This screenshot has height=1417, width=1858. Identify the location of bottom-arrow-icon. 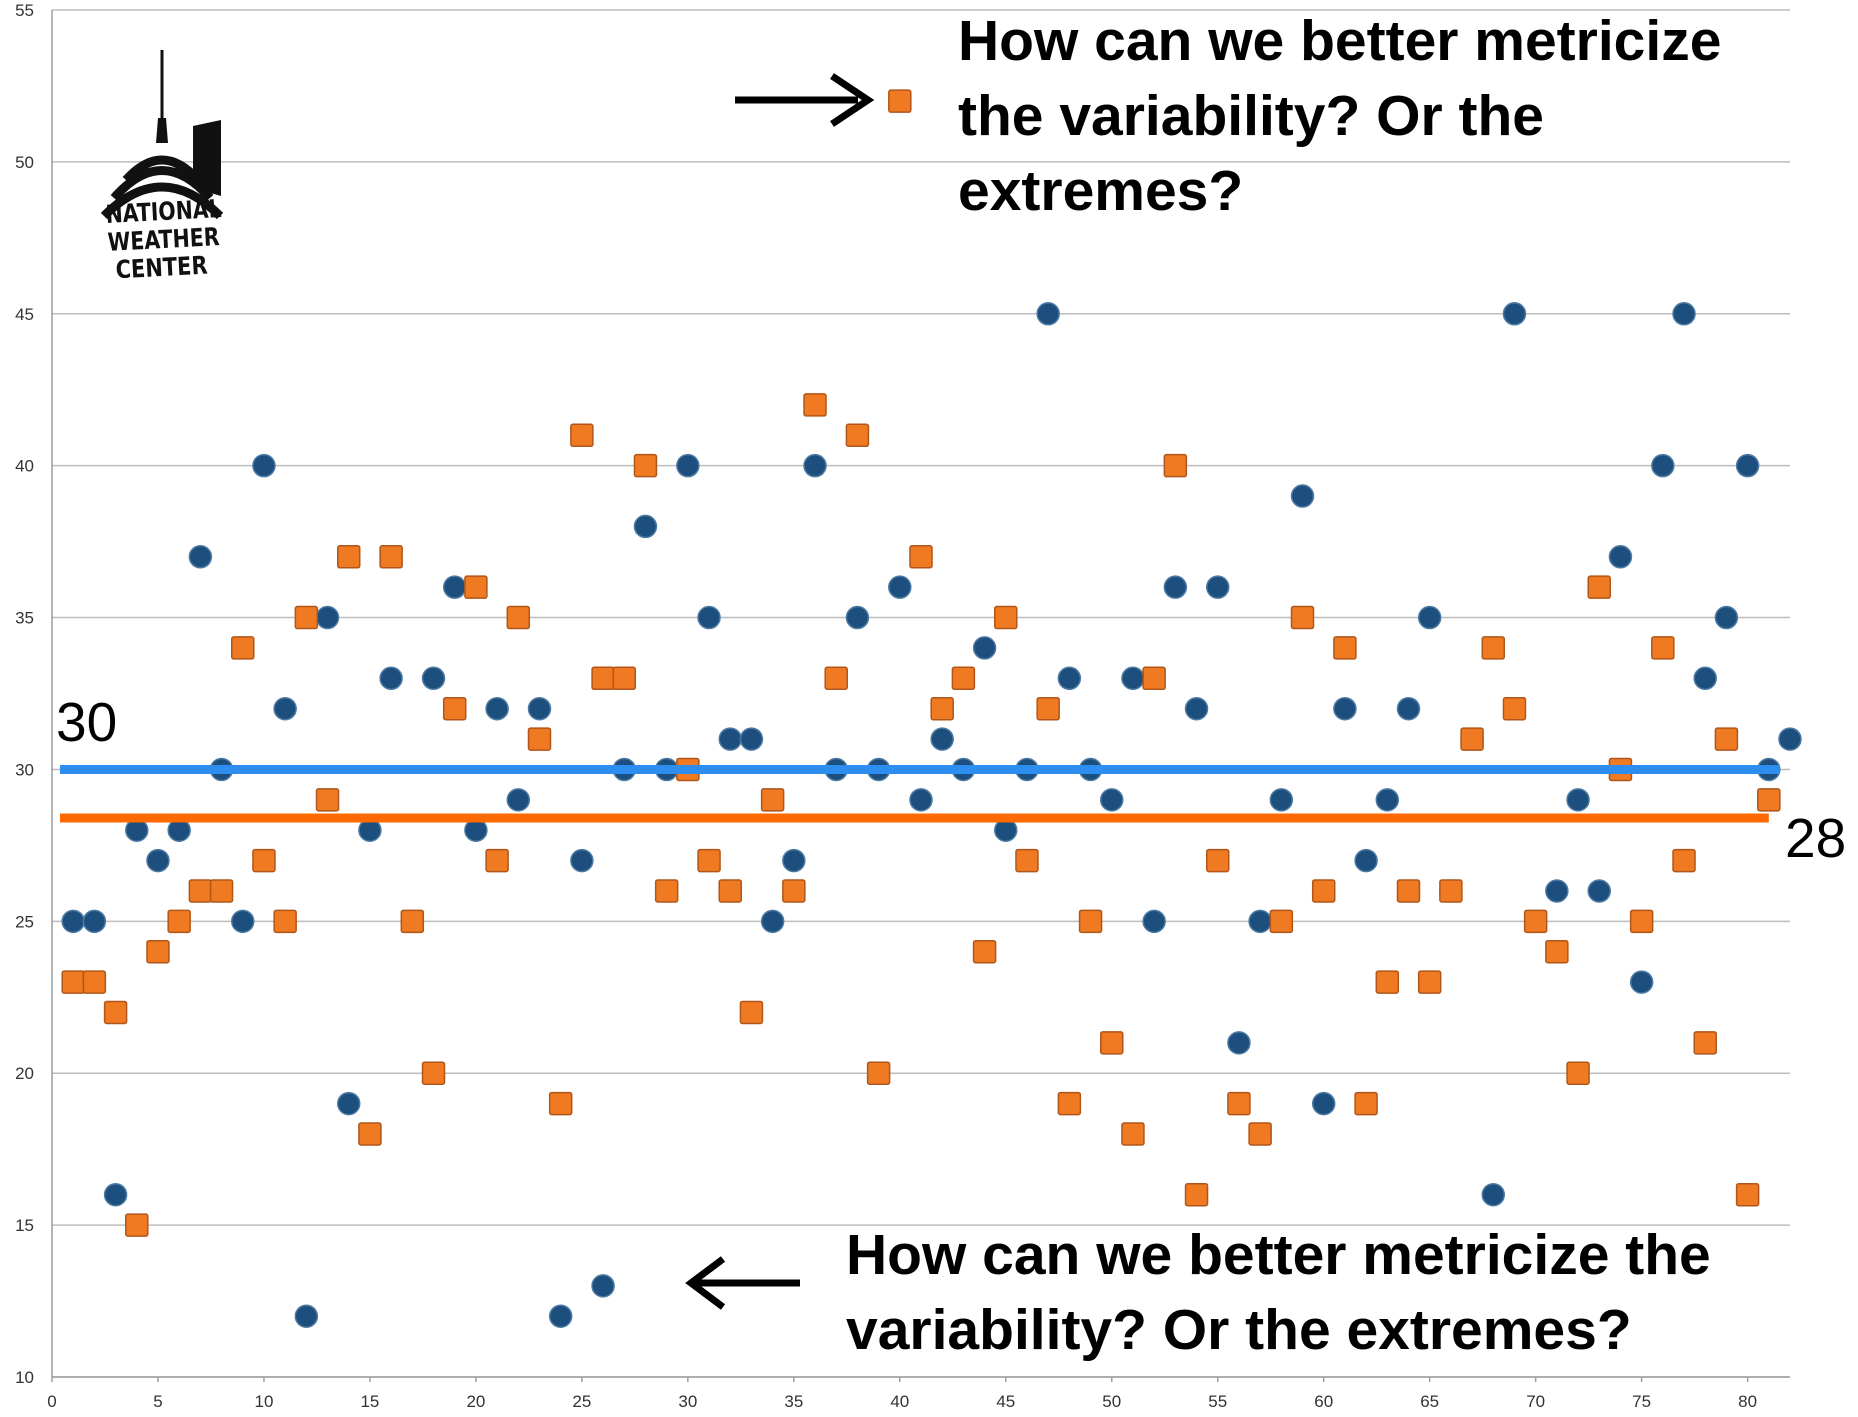
(742, 1283).